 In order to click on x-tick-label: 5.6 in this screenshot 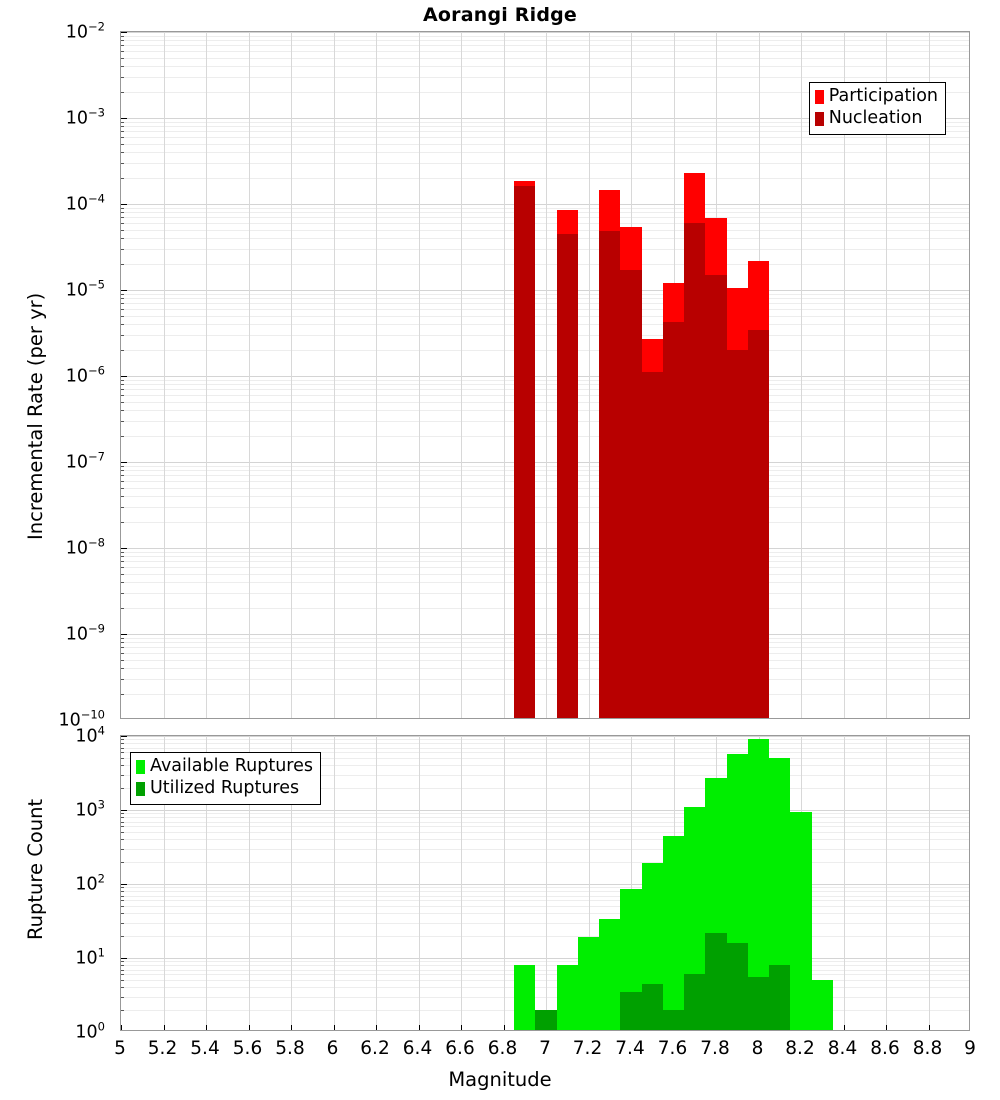, I will do `click(247, 1048)`.